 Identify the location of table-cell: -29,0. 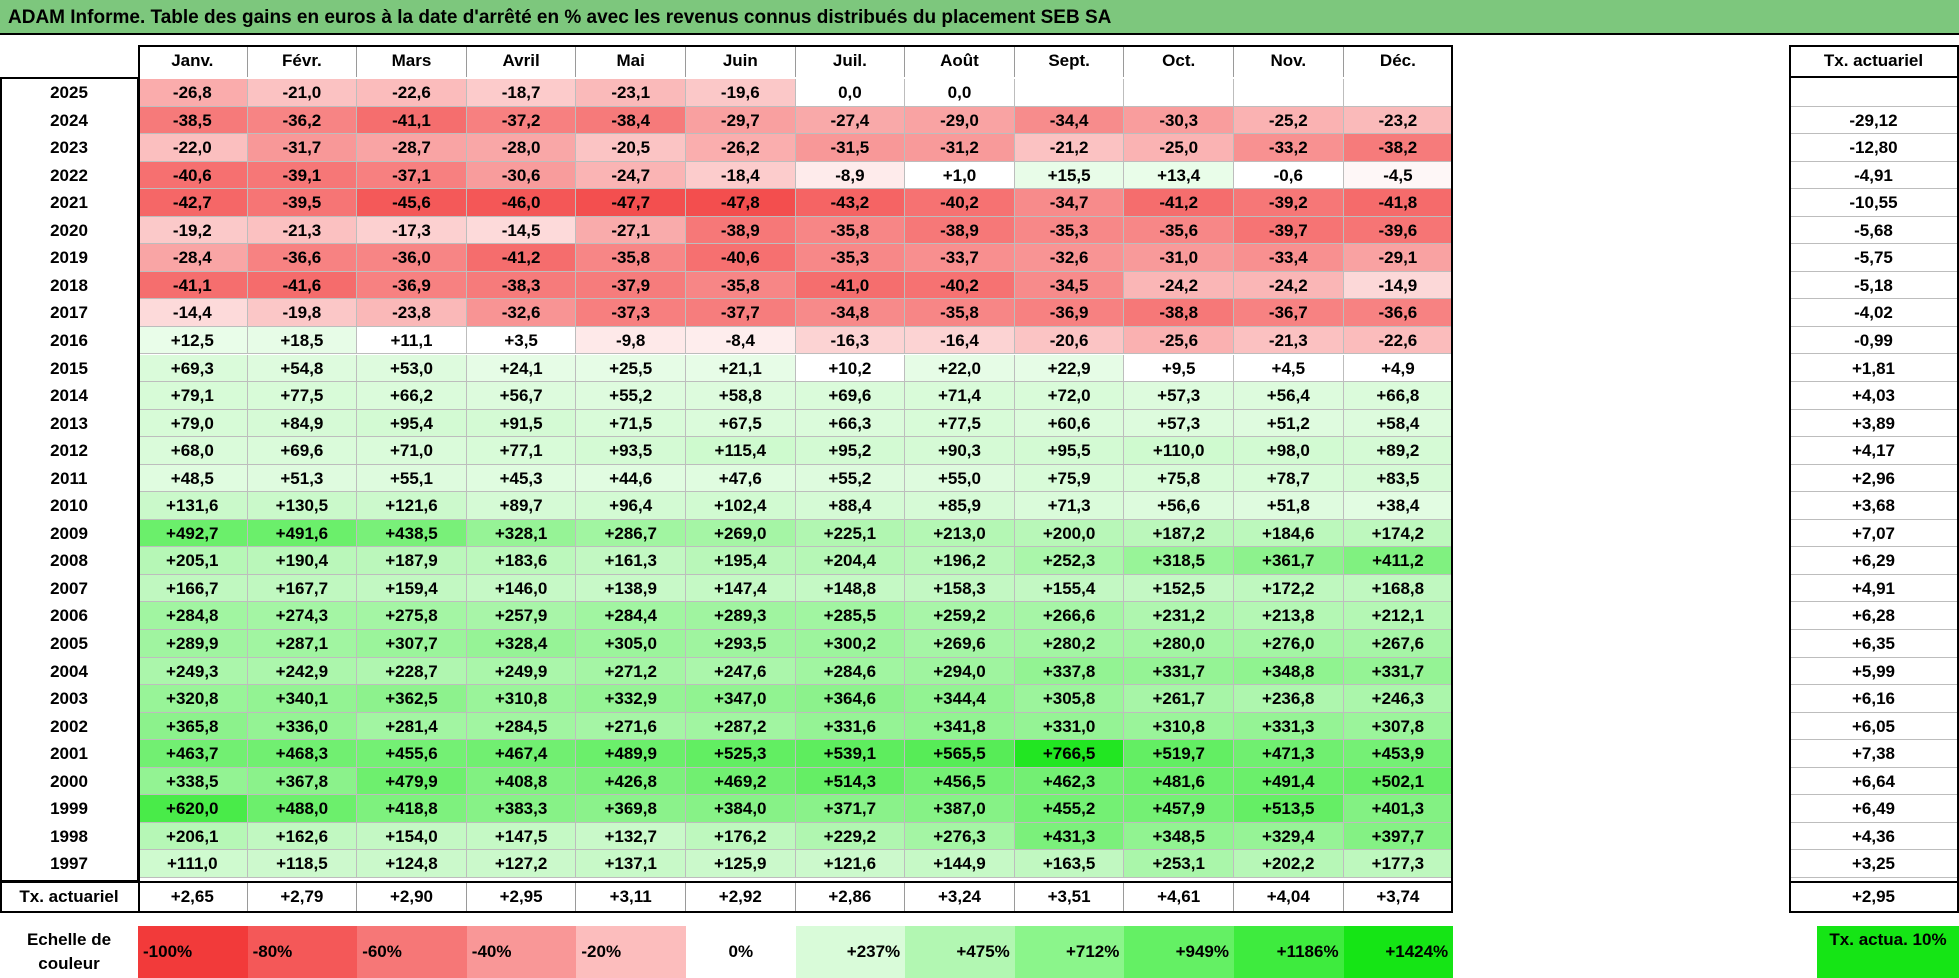
(960, 120).